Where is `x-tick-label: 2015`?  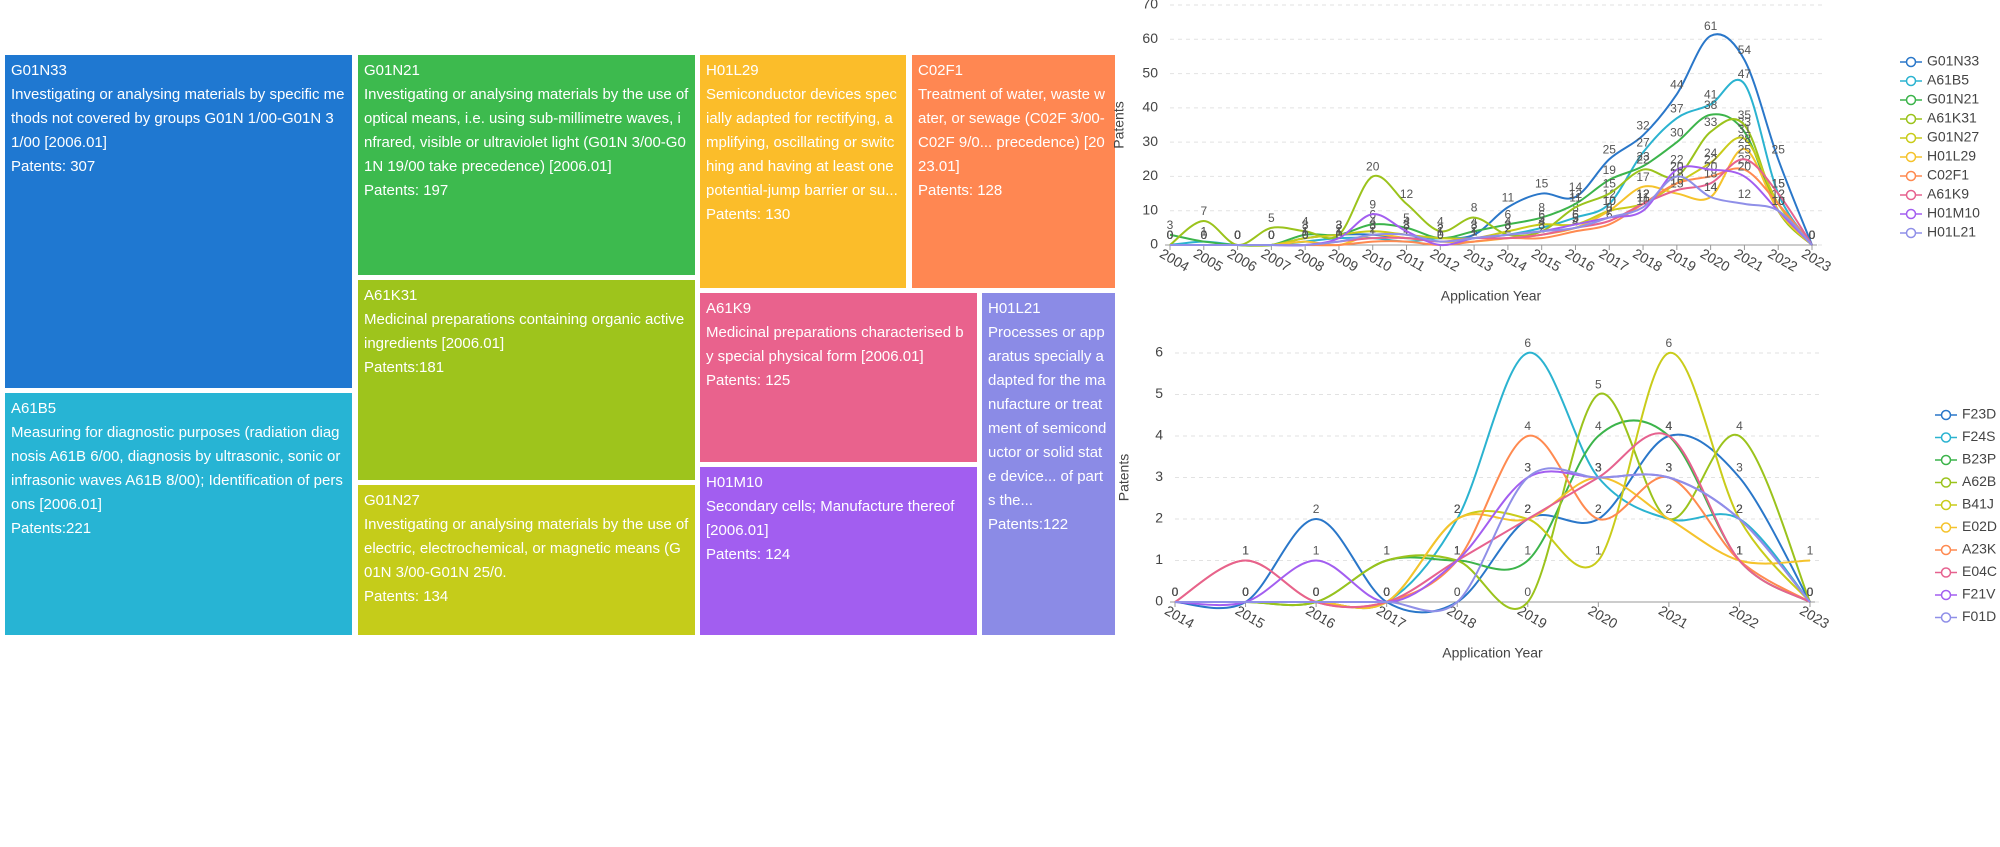 x-tick-label: 2015 is located at coordinates (1250, 617).